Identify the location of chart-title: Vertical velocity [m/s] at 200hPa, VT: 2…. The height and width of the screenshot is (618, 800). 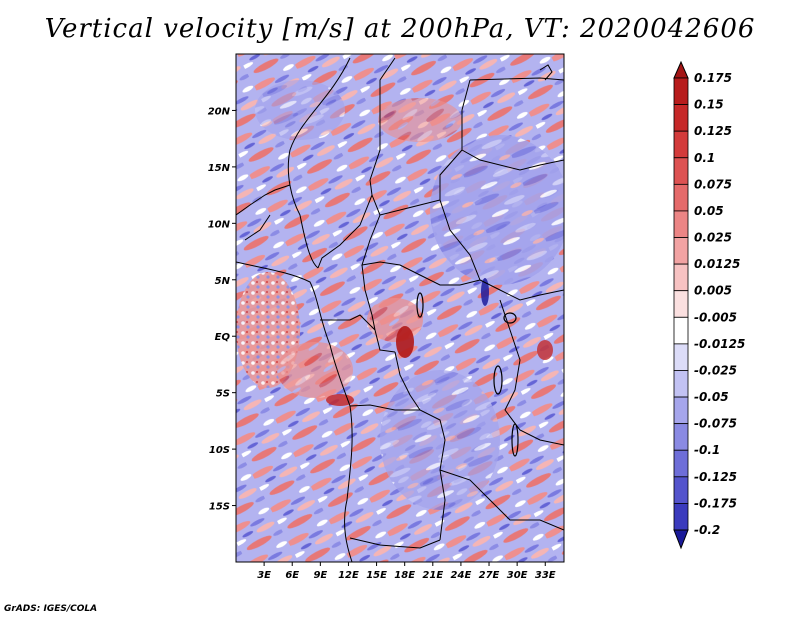
(400, 29).